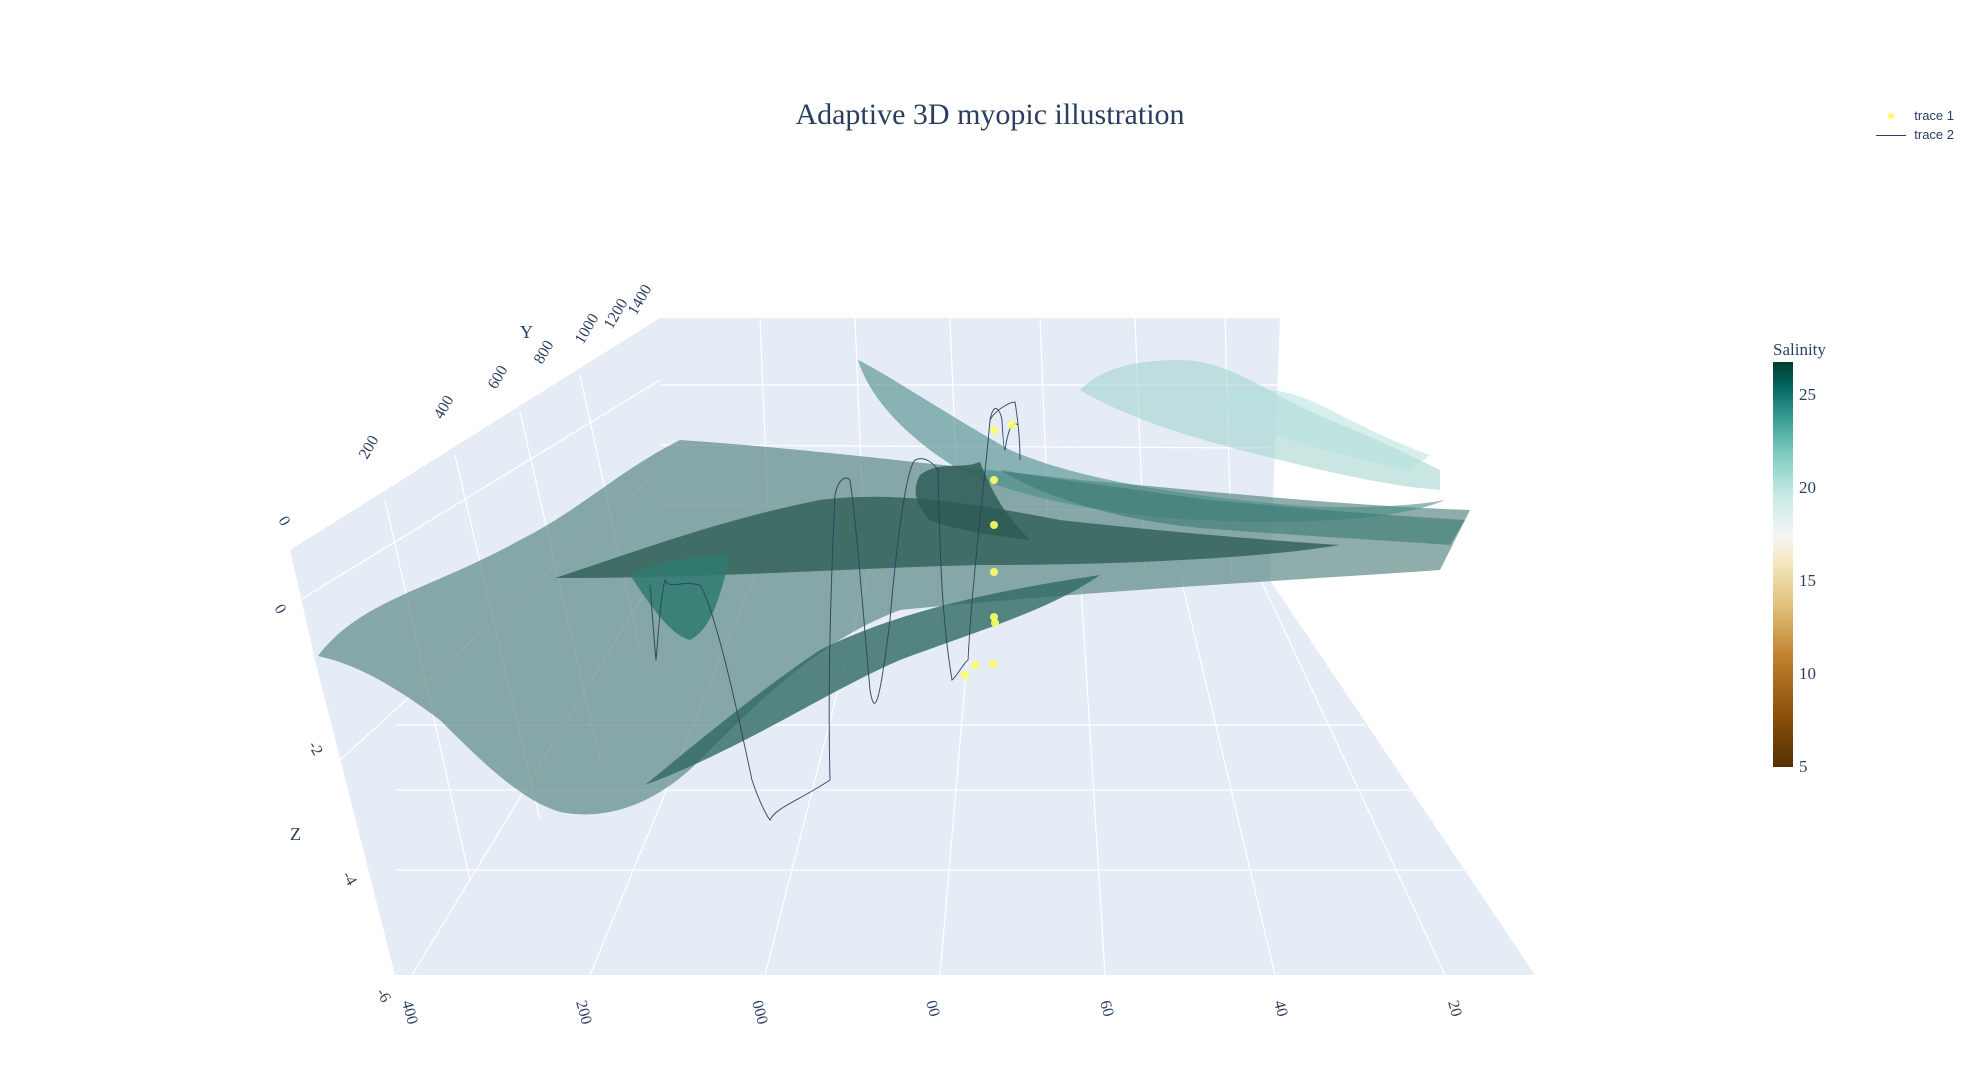 This screenshot has height=1080, width=1980. What do you see at coordinates (1803, 766) in the screenshot?
I see `colorbar-tick: 5` at bounding box center [1803, 766].